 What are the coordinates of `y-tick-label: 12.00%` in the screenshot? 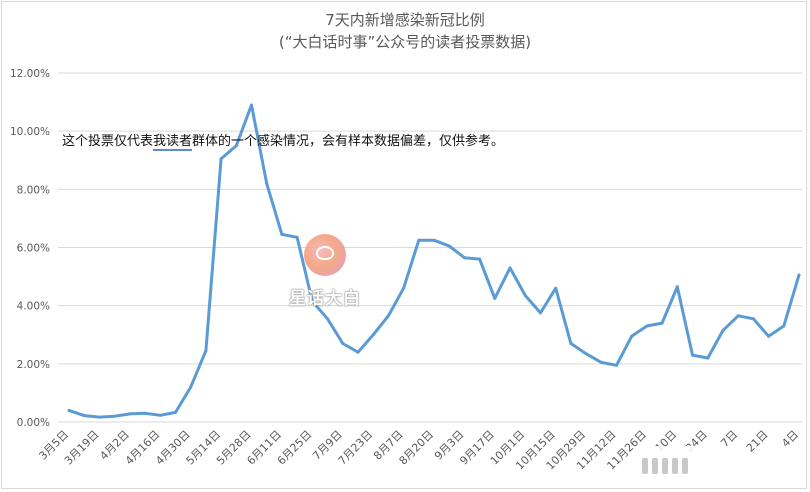 It's located at (30, 74).